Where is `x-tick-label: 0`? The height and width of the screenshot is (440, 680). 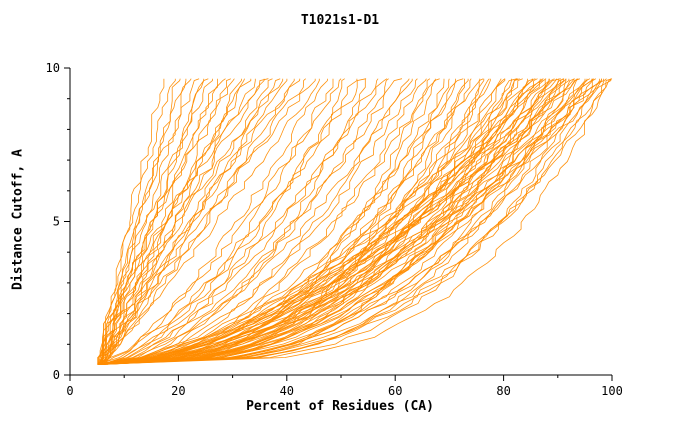
x-tick-label: 0 is located at coordinates (69, 391).